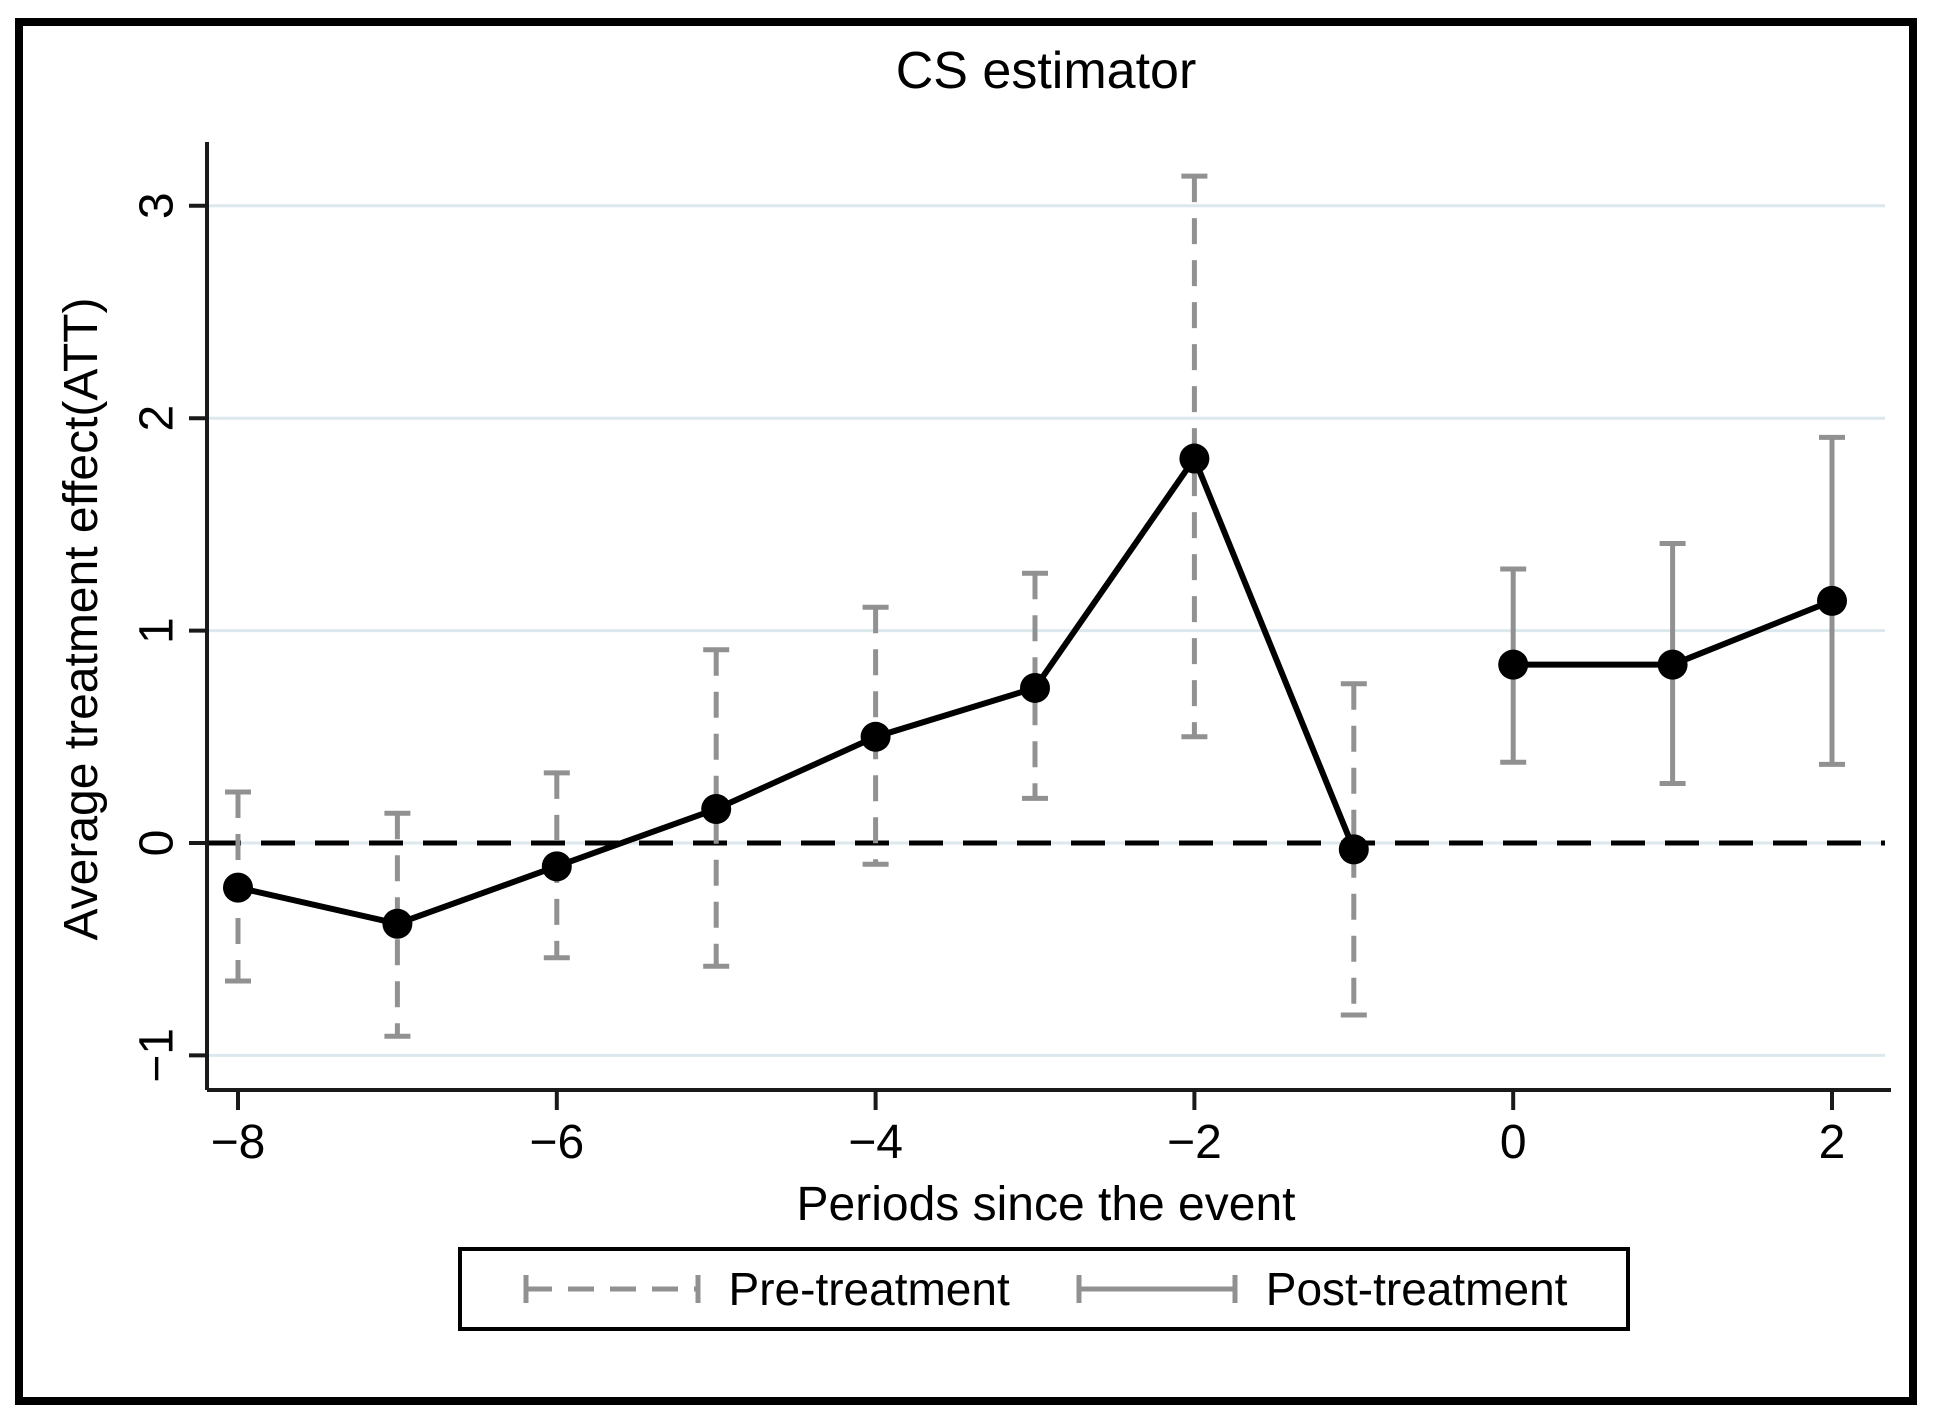  Describe the element at coordinates (1832, 1142) in the screenshot. I see `x-tick-label: 2` at that location.